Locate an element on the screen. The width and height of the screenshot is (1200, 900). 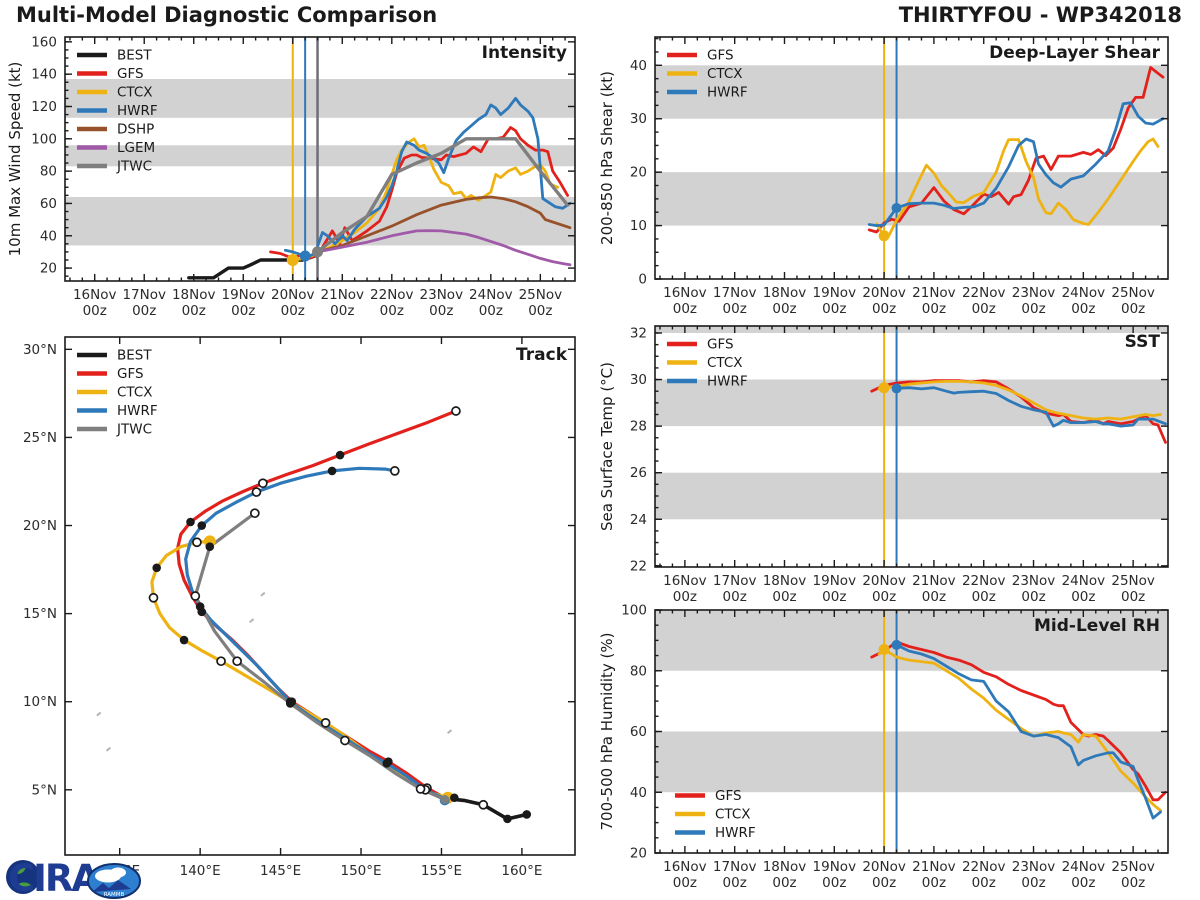
y-tick-label: 80 is located at coordinates (48, 172).